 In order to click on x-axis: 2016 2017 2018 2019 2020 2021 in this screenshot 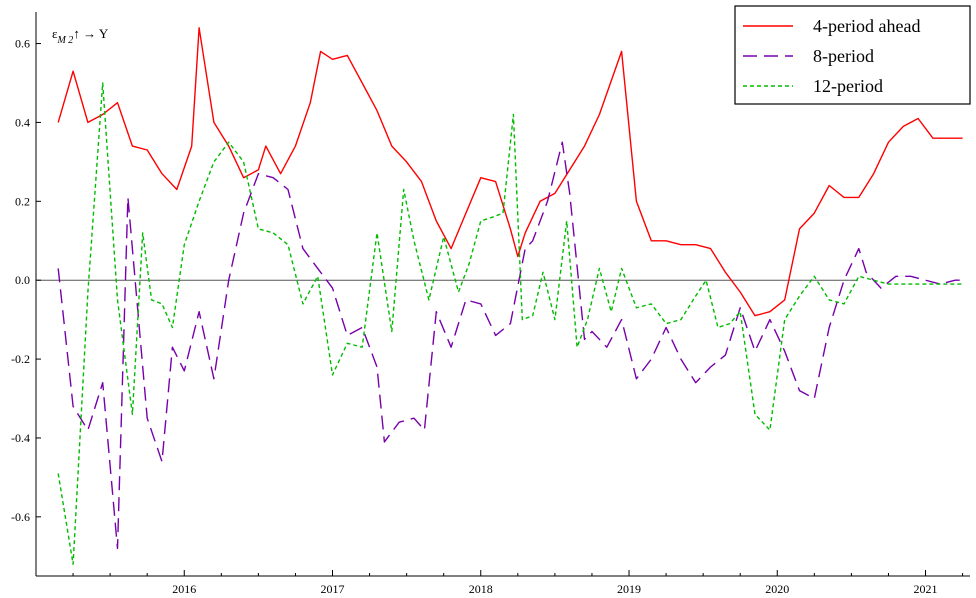, I will do `click(499, 583)`.